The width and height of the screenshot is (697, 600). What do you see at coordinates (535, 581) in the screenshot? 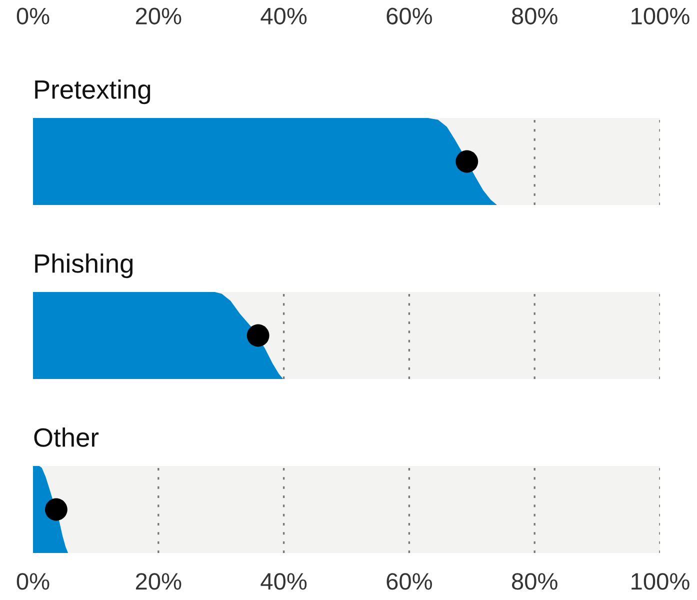
I see `x-tick-label: 80%` at bounding box center [535, 581].